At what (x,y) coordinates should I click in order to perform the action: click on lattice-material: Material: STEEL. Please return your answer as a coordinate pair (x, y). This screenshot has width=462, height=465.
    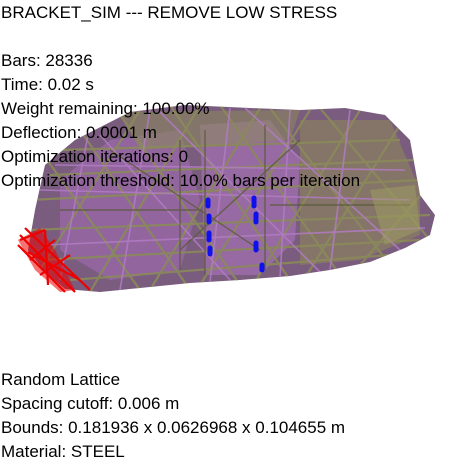
    Looking at the image, I should click on (63, 451).